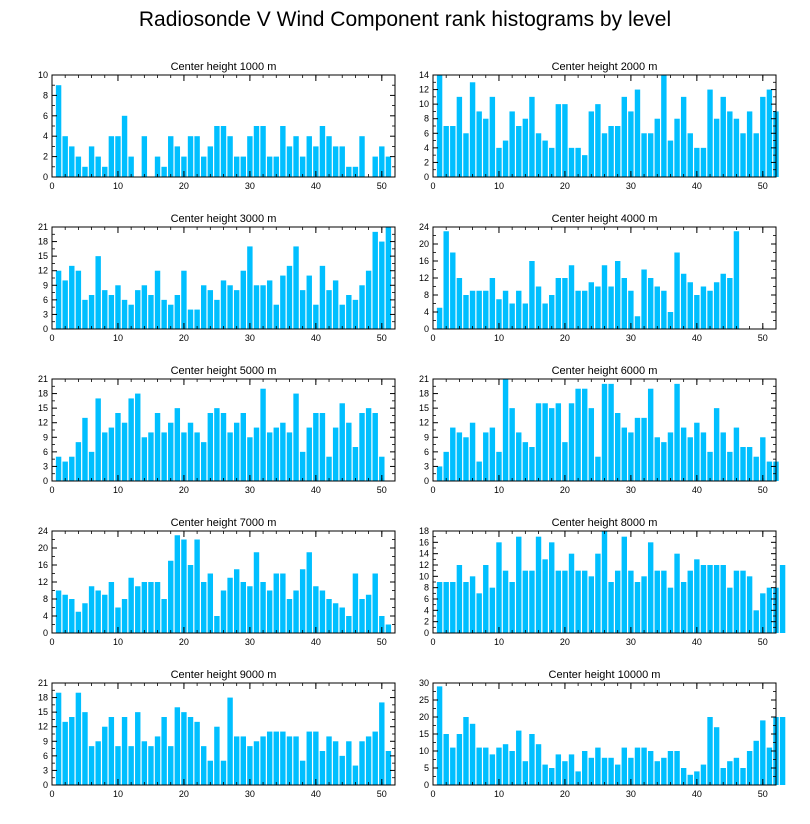  Describe the element at coordinates (424, 751) in the screenshot. I see `y-tick-label: 10` at that location.